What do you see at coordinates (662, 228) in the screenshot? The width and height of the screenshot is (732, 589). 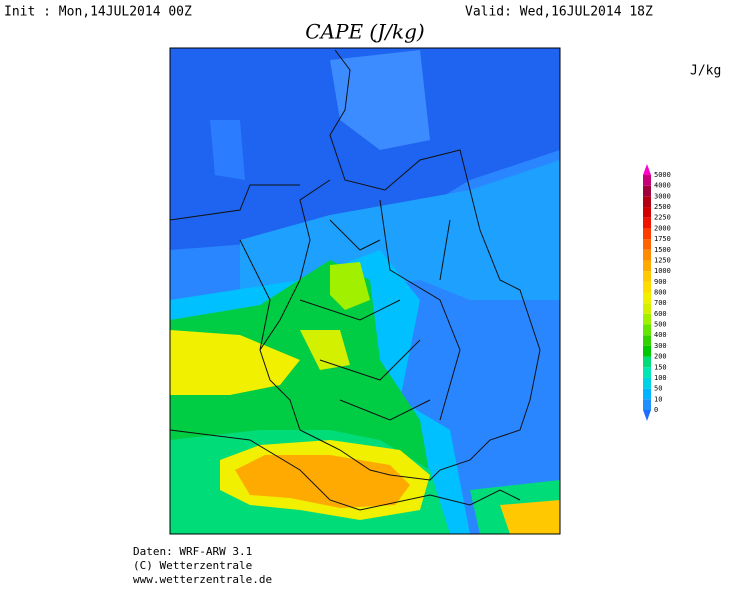 I see `colorbar-label: 2000` at bounding box center [662, 228].